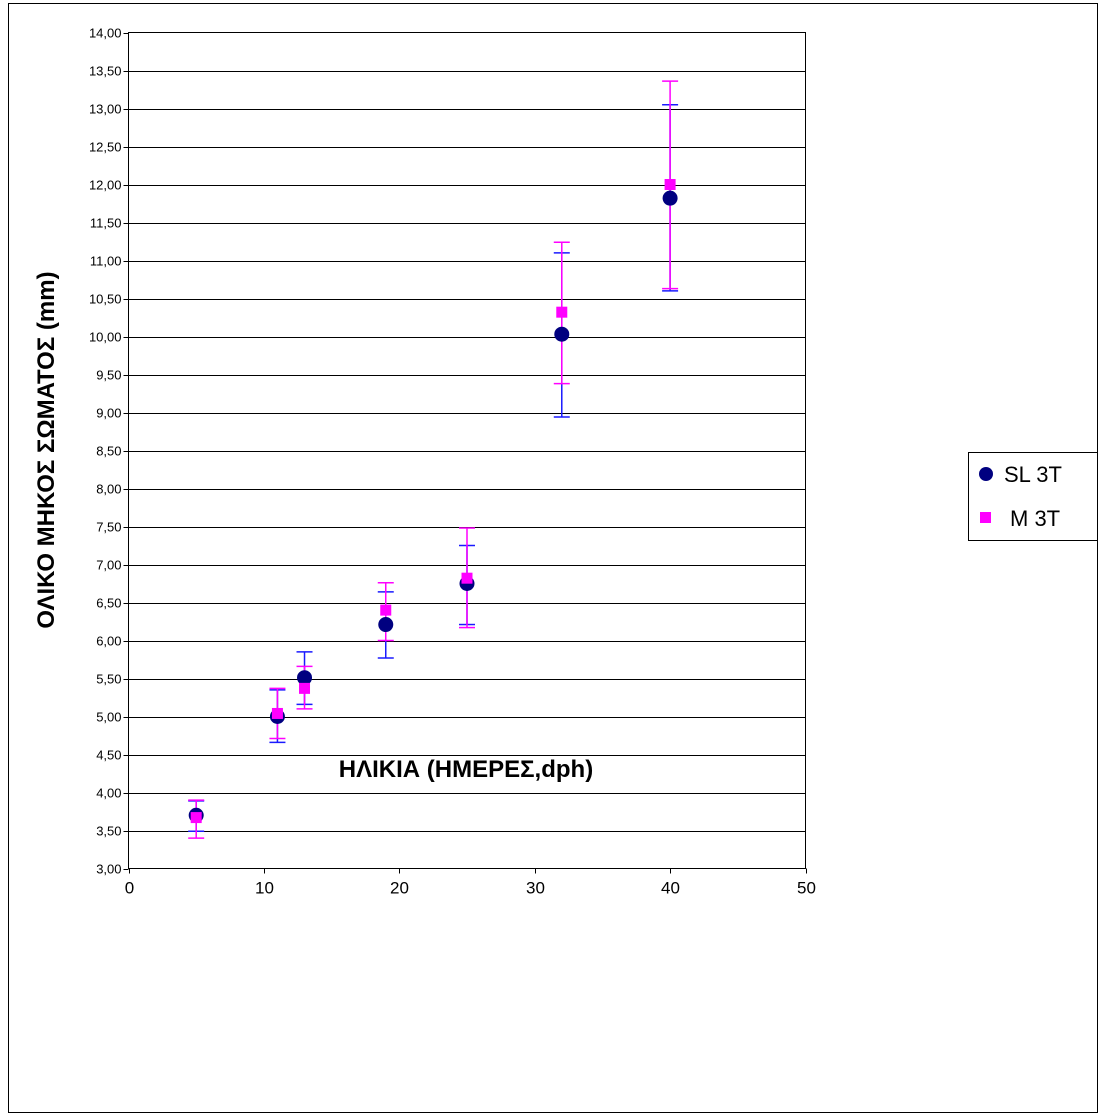 The image size is (1102, 1117). What do you see at coordinates (985, 517) in the screenshot?
I see `legend-marker-m-3t` at bounding box center [985, 517].